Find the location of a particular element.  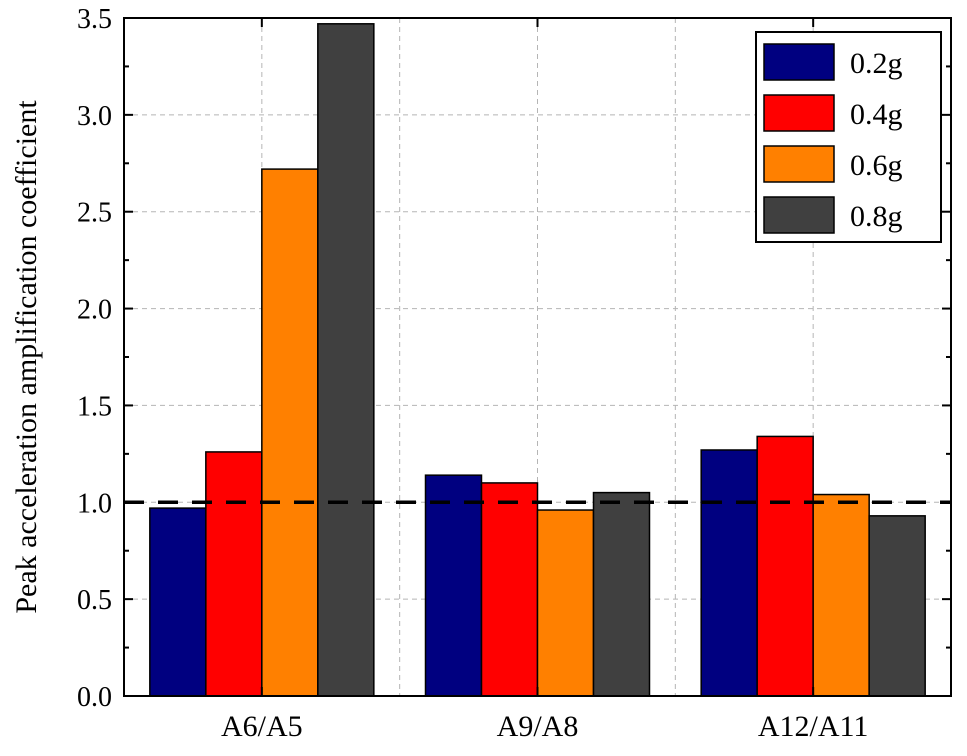

y-tick-label: 0.5 is located at coordinates (94, 600).